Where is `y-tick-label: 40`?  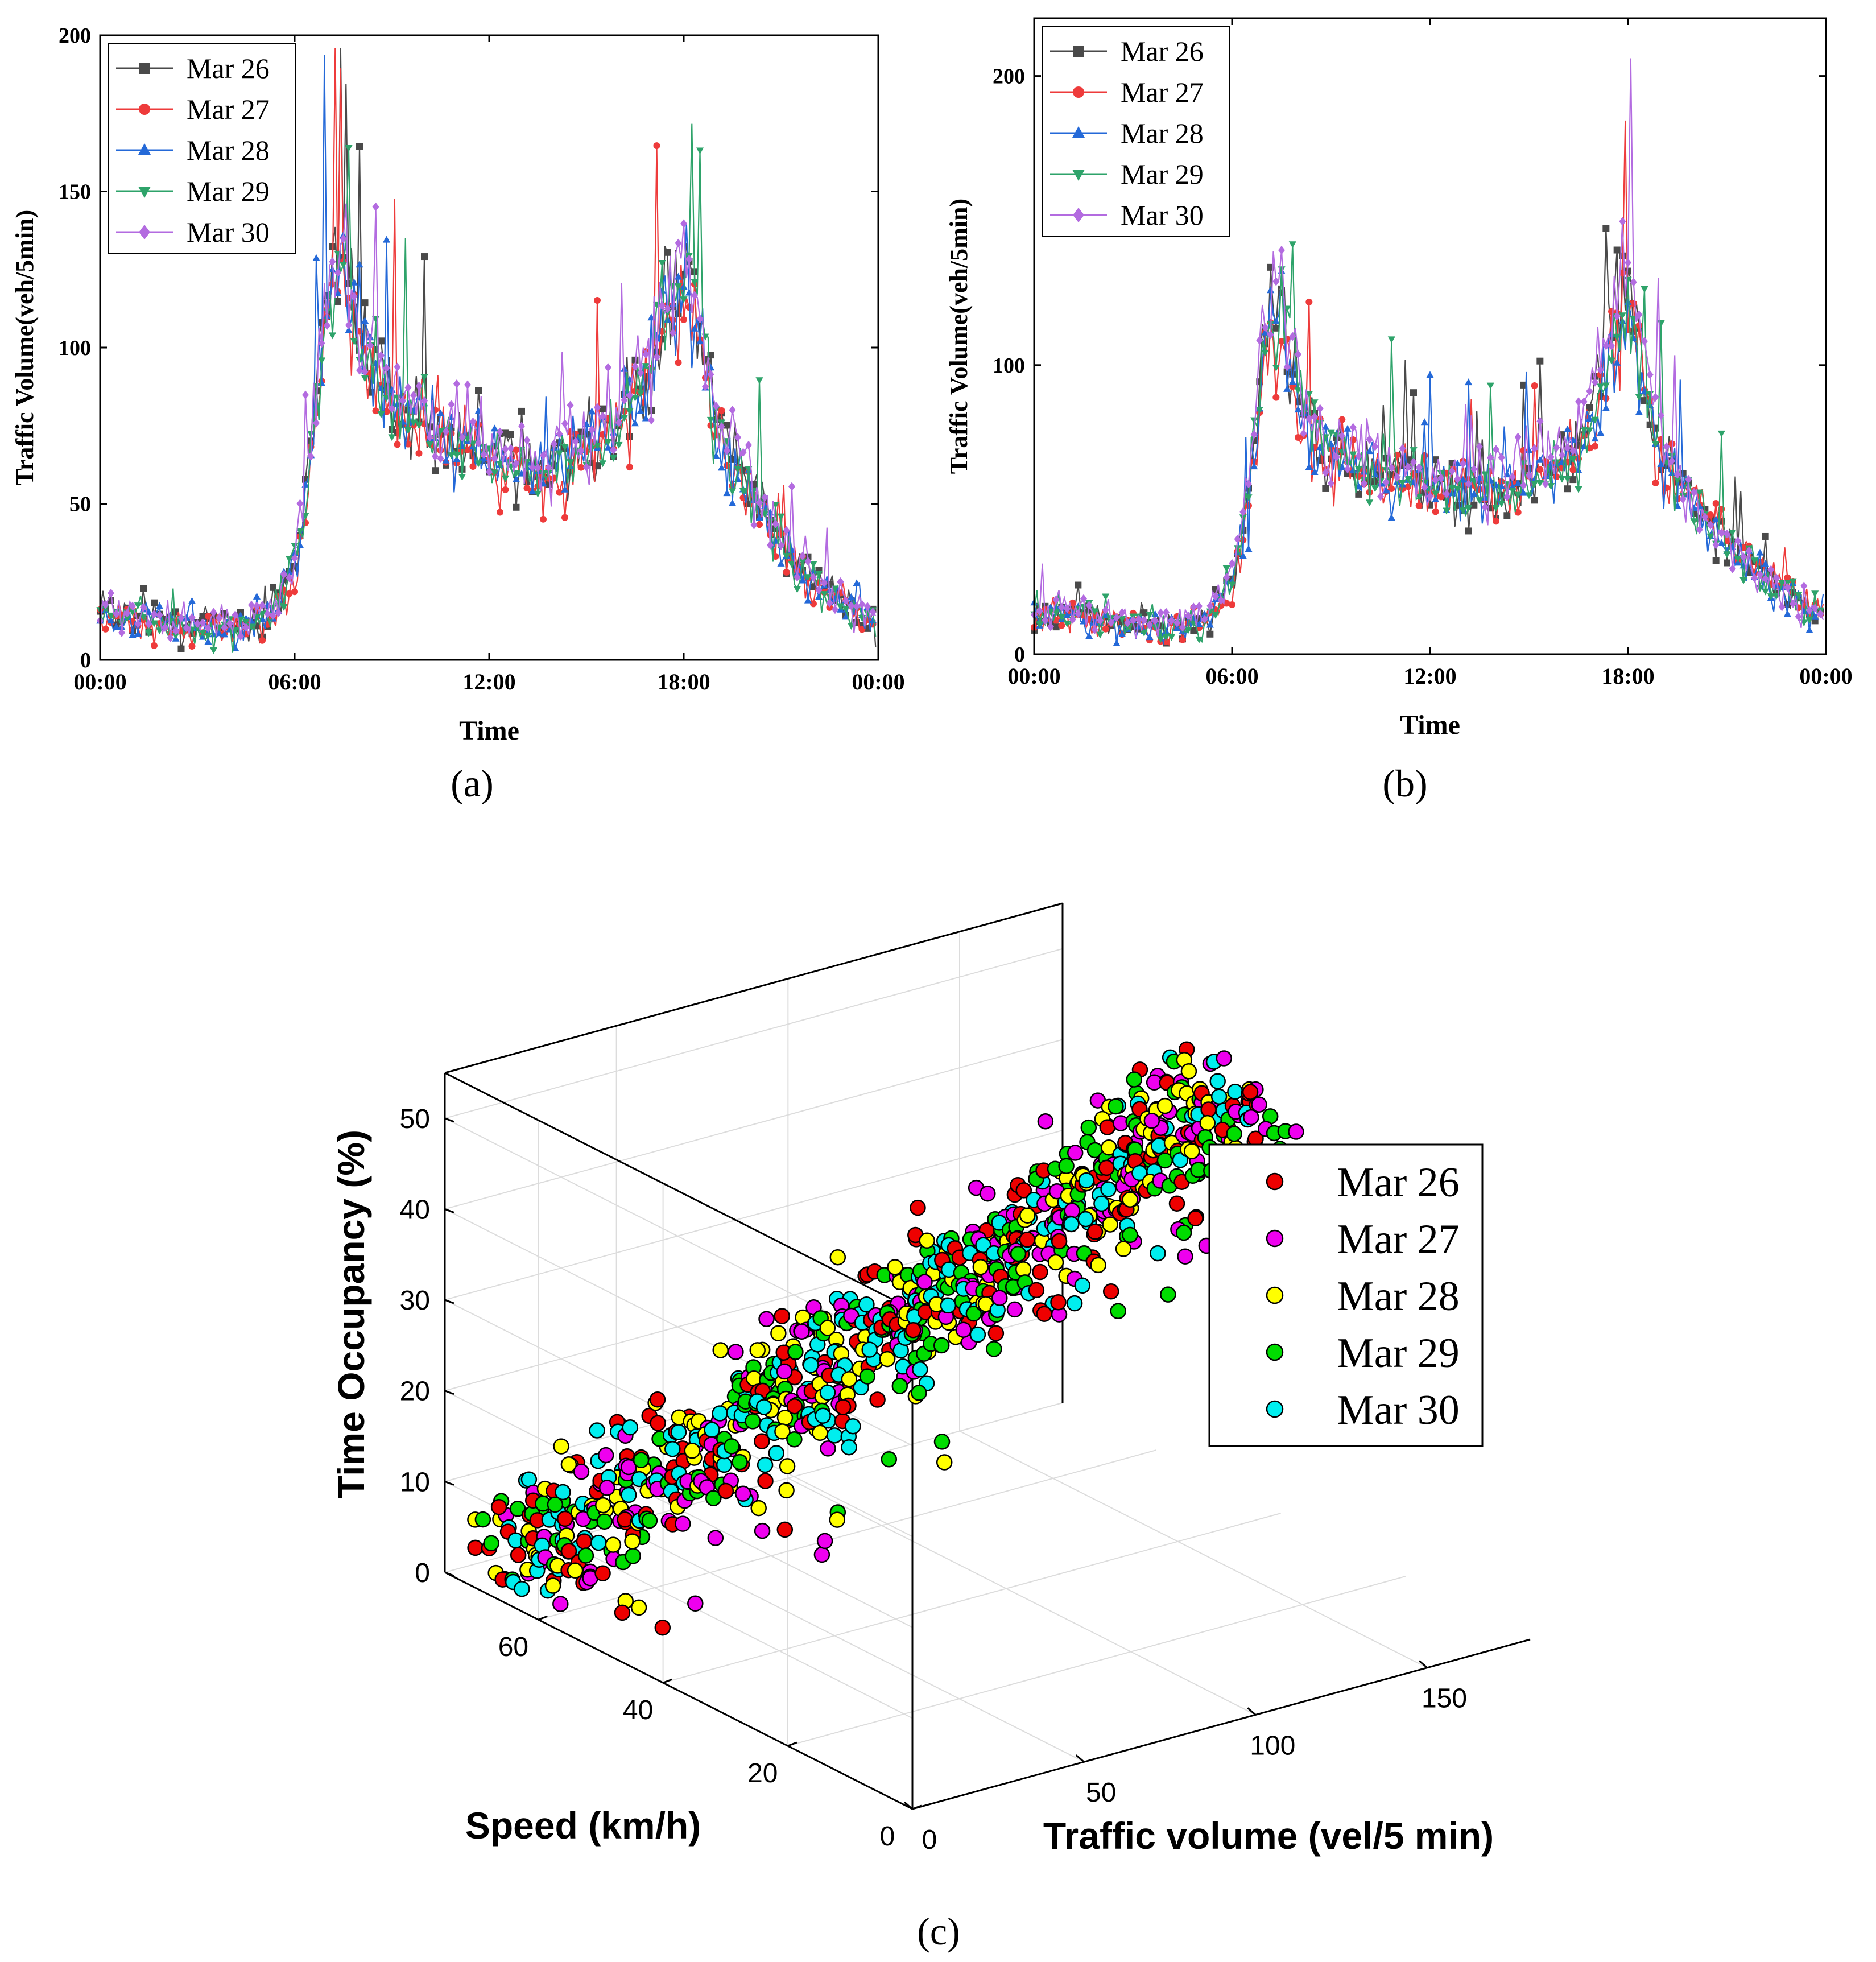 y-tick-label: 40 is located at coordinates (638, 1710).